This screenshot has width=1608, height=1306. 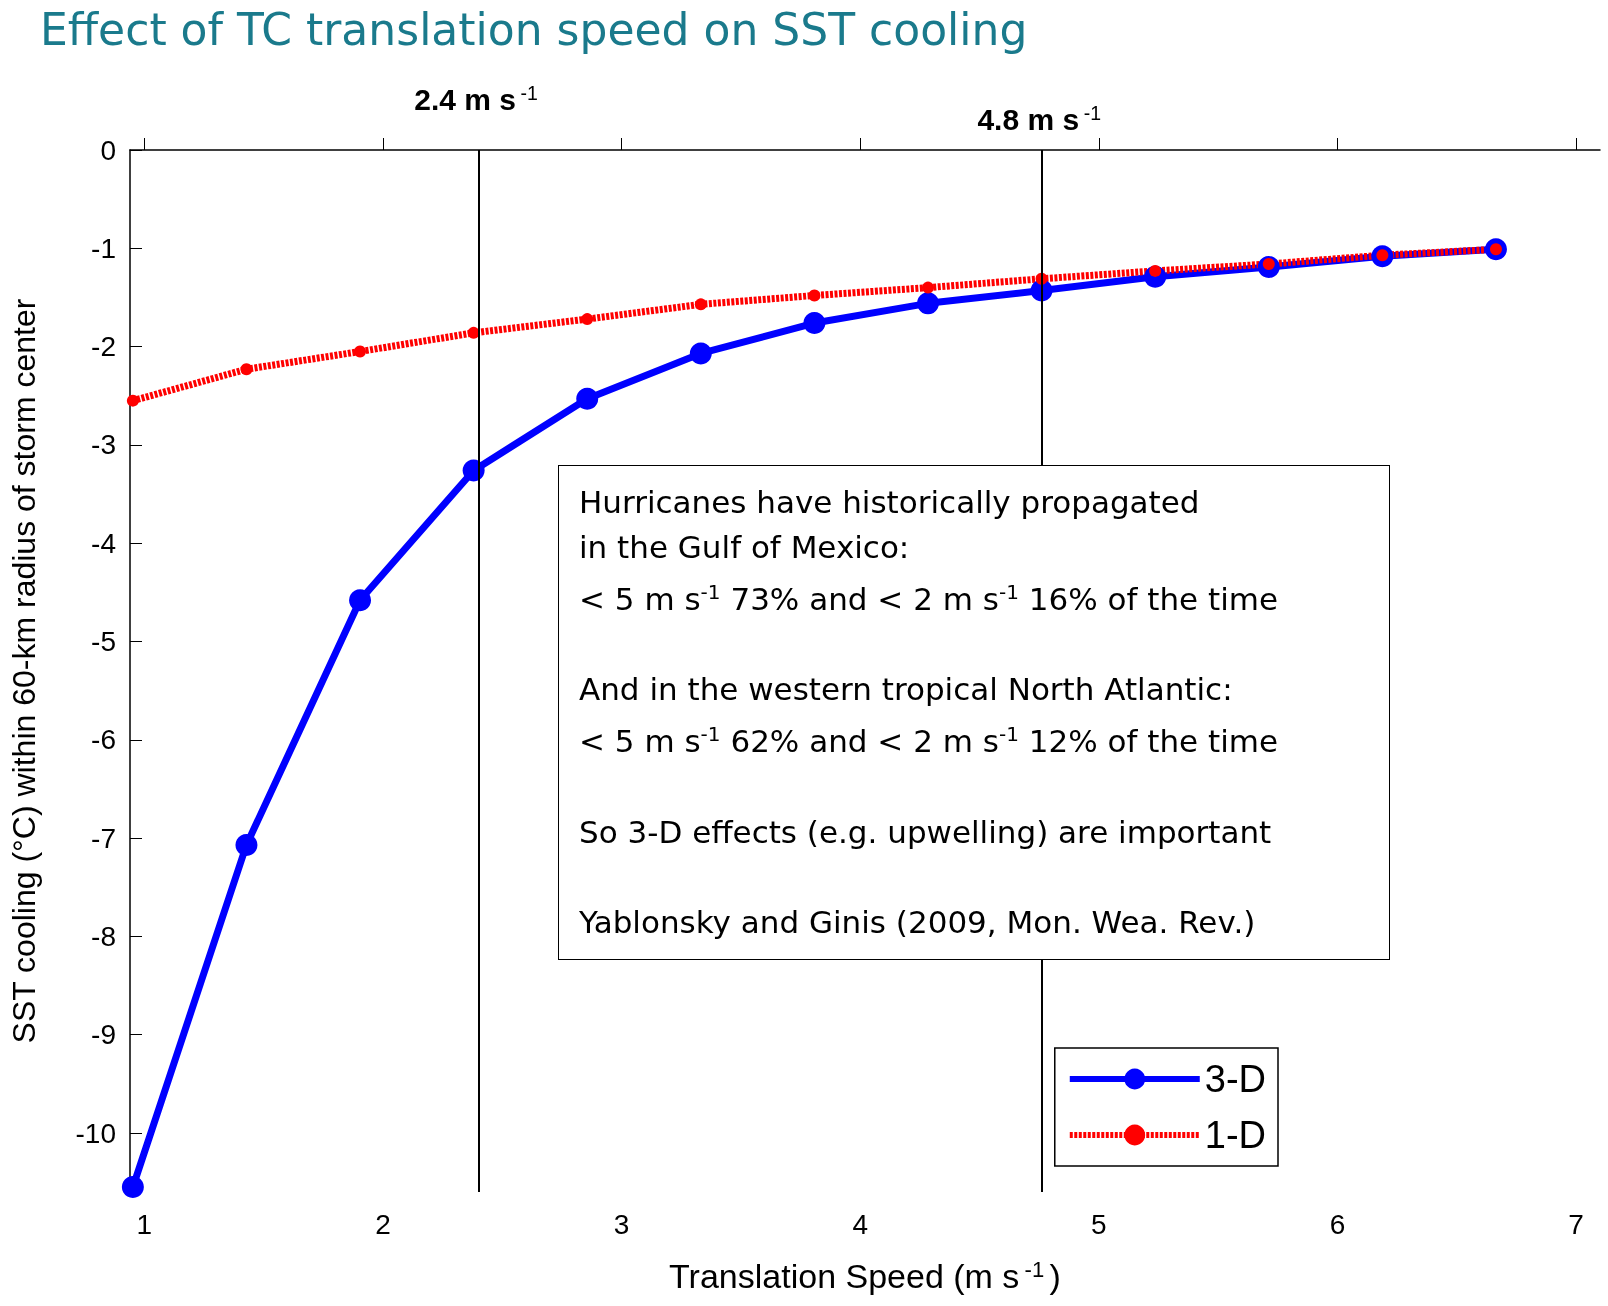 I want to click on y-tick-label: -5, so click(x=103, y=642).